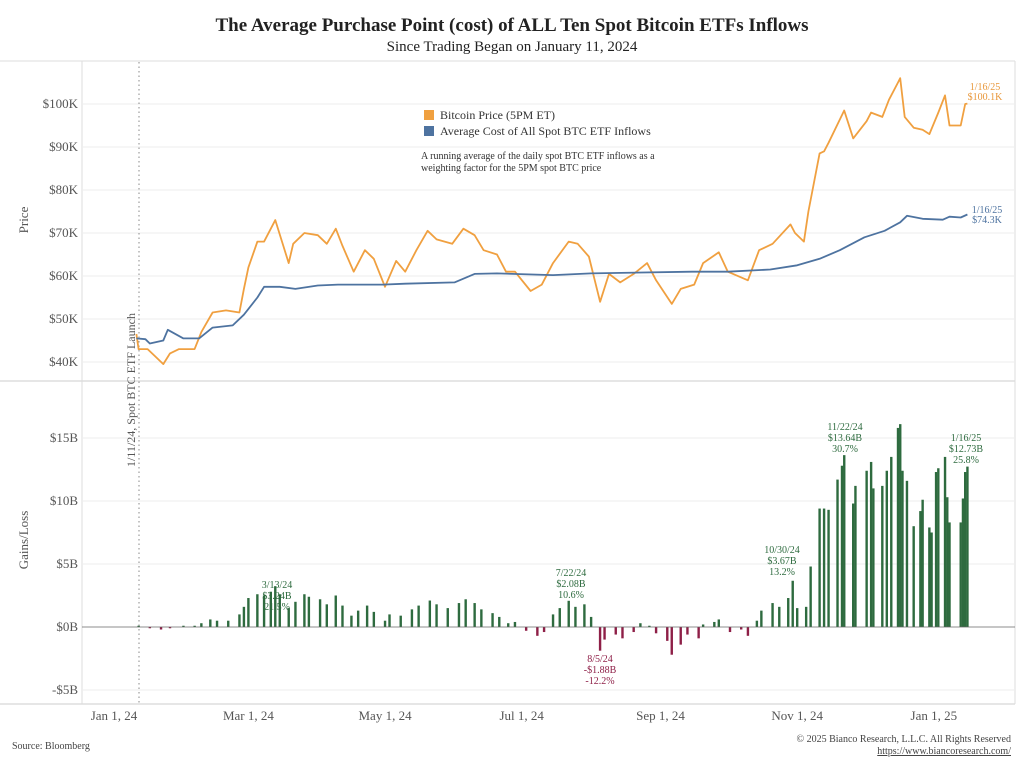 The height and width of the screenshot is (773, 1024). Describe the element at coordinates (571, 584) in the screenshot. I see `annotation-value: $2.08B` at that location.